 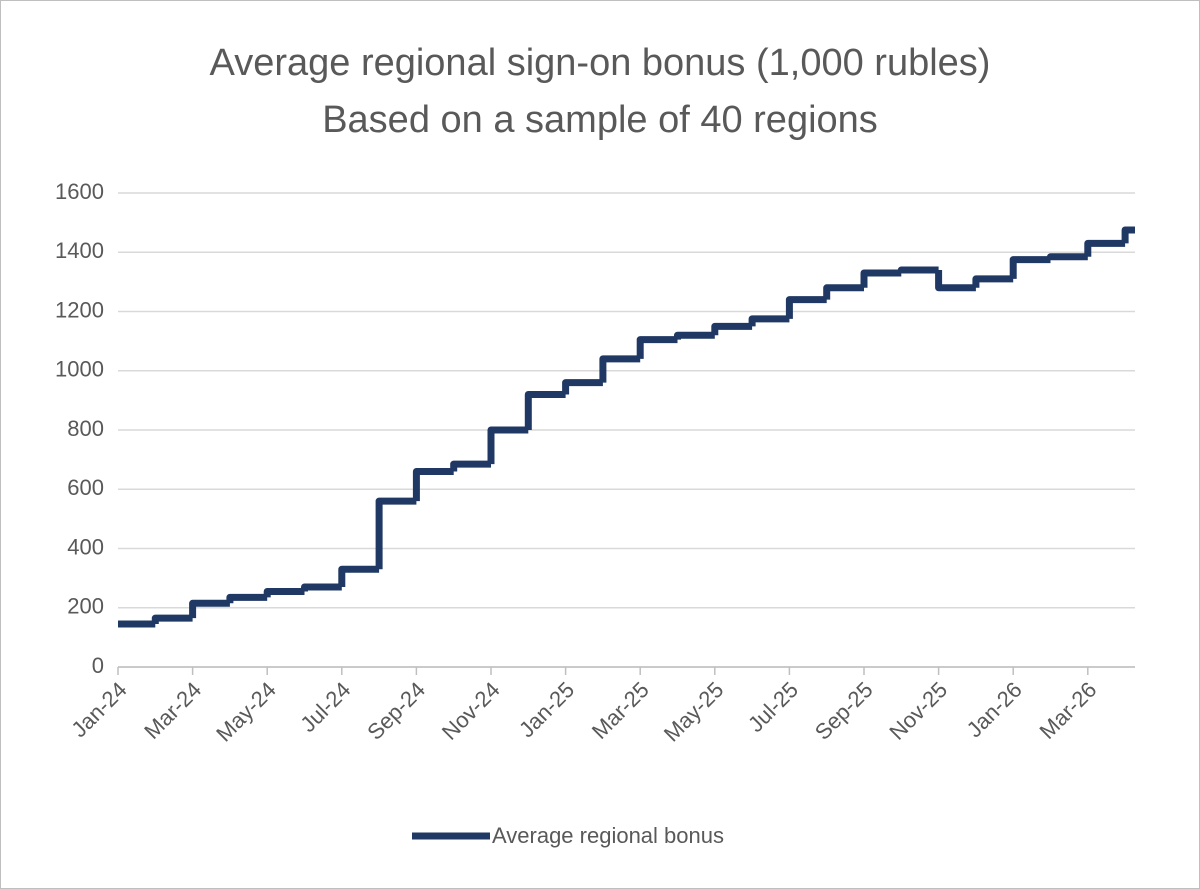 What do you see at coordinates (85, 487) in the screenshot?
I see `y-tick-label: 600` at bounding box center [85, 487].